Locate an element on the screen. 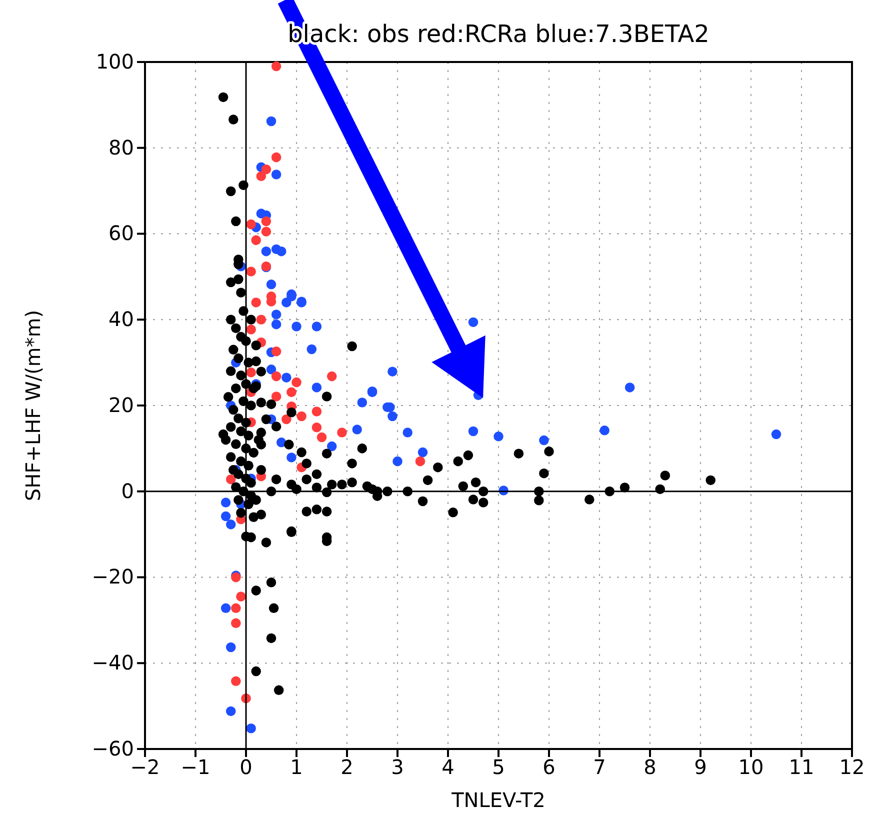 This screenshot has height=819, width=885. y-tick-label: 40 is located at coordinates (121, 319).